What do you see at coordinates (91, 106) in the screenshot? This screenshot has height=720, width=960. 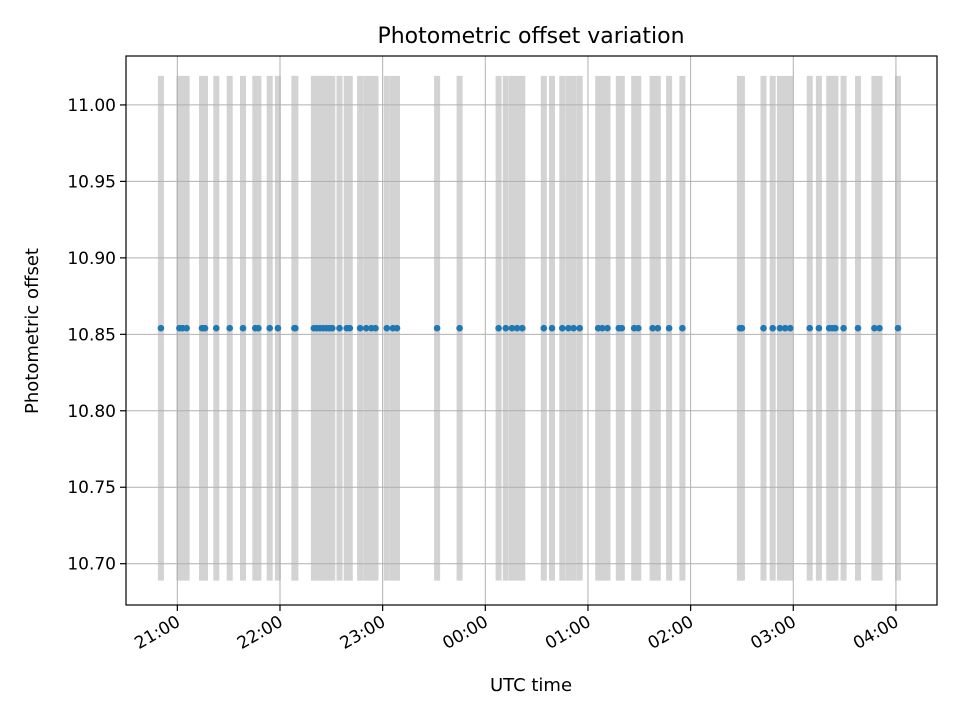 I see `y-tick-label: 11.00` at bounding box center [91, 106].